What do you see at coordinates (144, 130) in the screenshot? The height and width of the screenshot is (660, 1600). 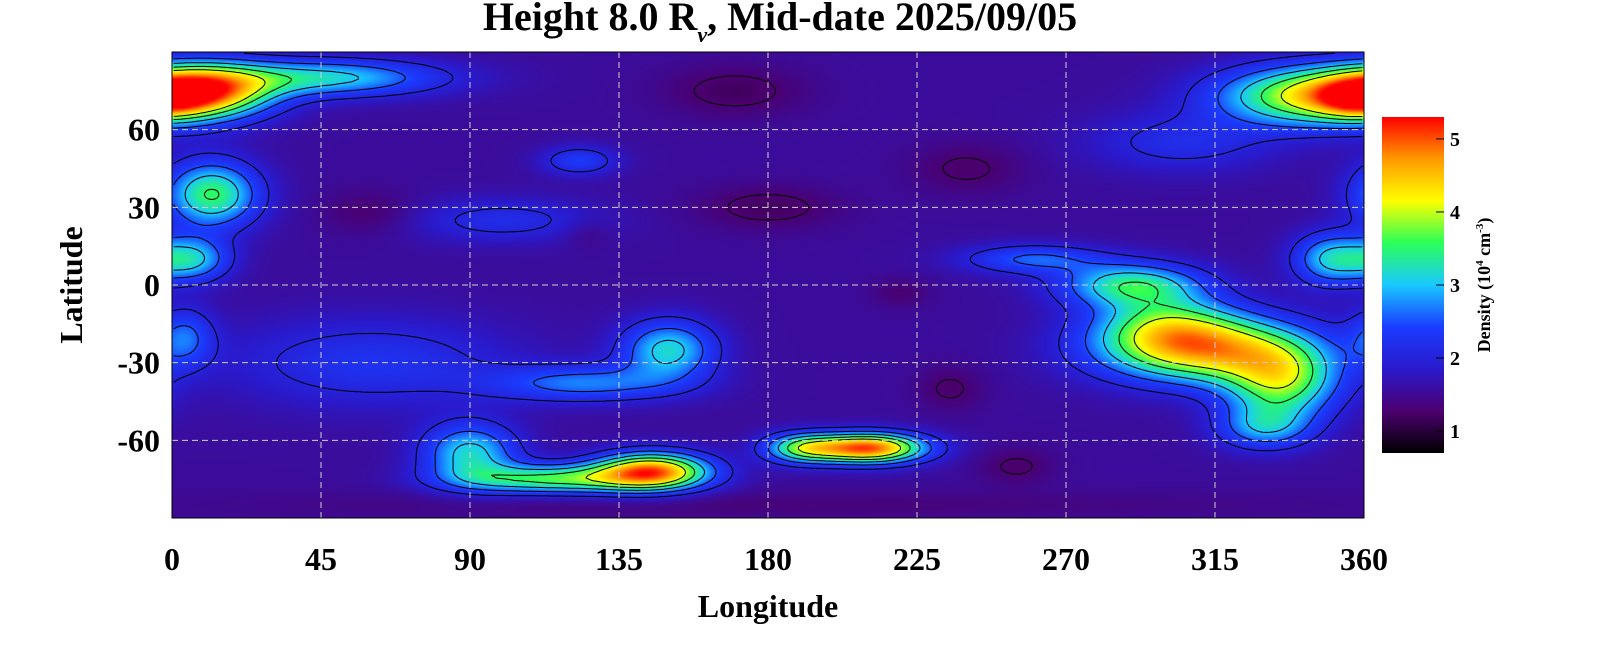 I see `y-tick-label: 60` at bounding box center [144, 130].